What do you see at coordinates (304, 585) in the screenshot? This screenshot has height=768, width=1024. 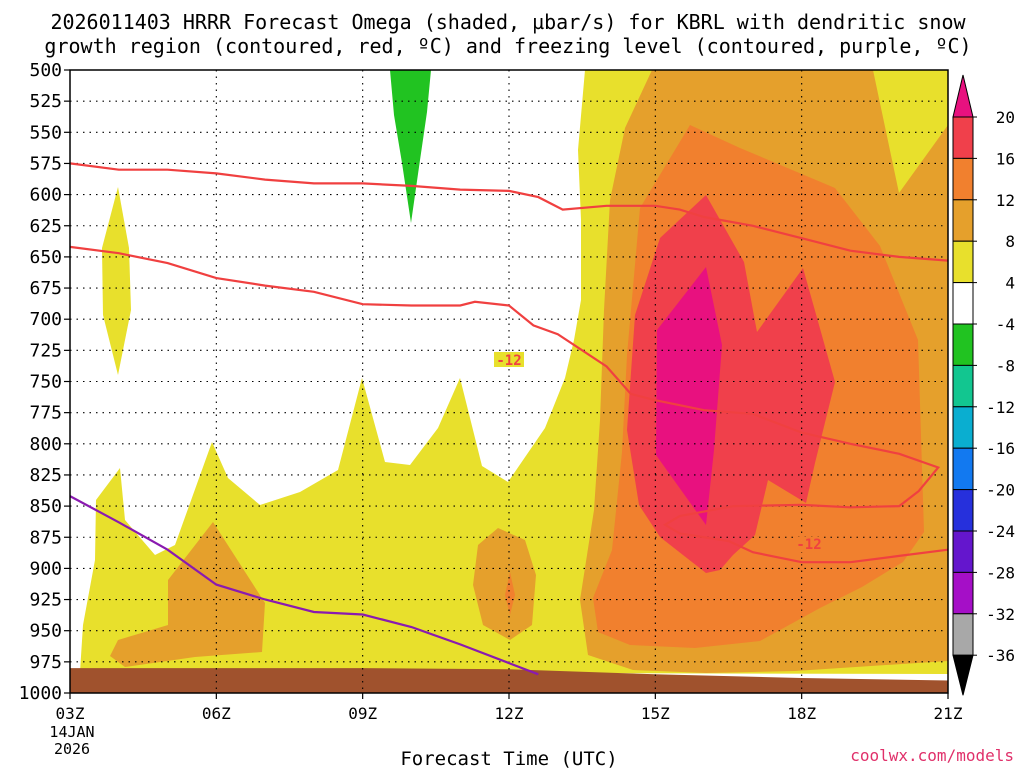 I see `freezing-level-line` at bounding box center [304, 585].